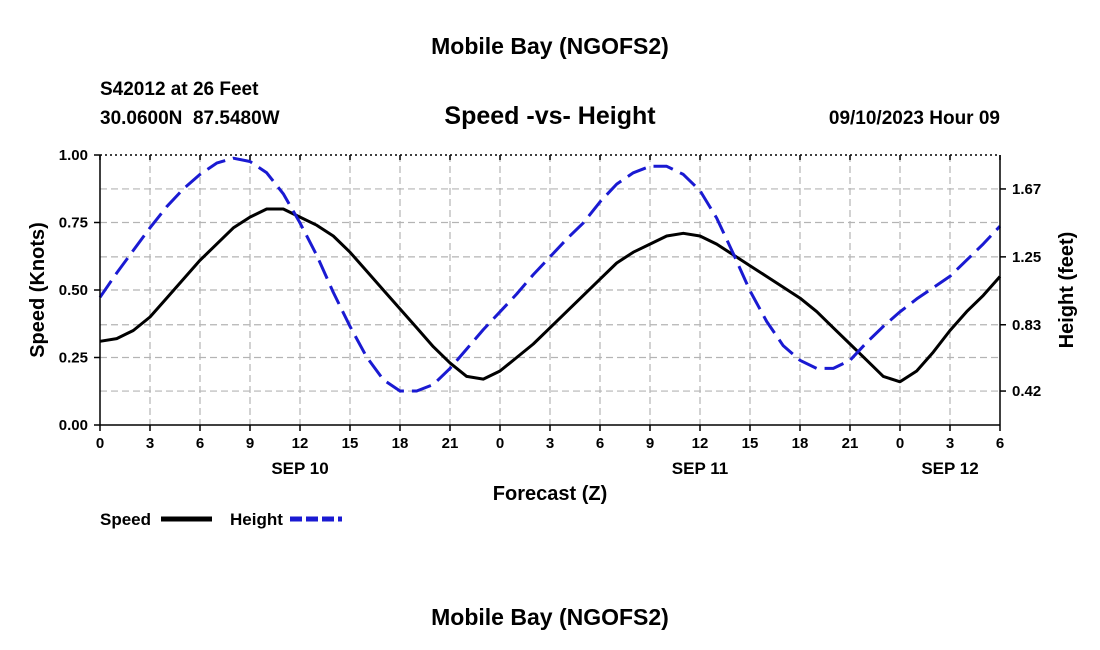 Image resolution: width=1100 pixels, height=650 pixels. What do you see at coordinates (221, 519) in the screenshot?
I see `legend: Speed Height` at bounding box center [221, 519].